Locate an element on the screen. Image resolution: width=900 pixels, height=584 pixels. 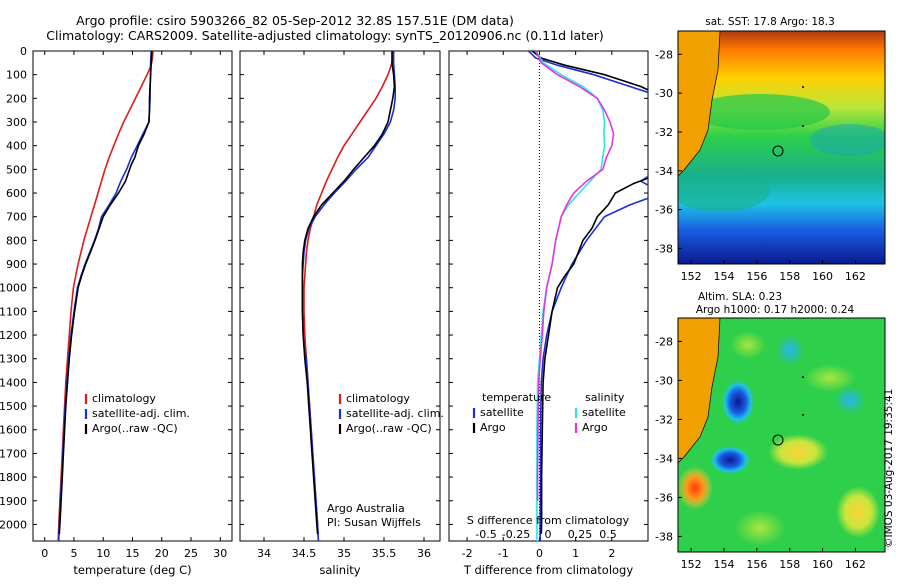
sst-map-title: sat. SST: 17.8 Argo: 18.3 is located at coordinates (770, 22).